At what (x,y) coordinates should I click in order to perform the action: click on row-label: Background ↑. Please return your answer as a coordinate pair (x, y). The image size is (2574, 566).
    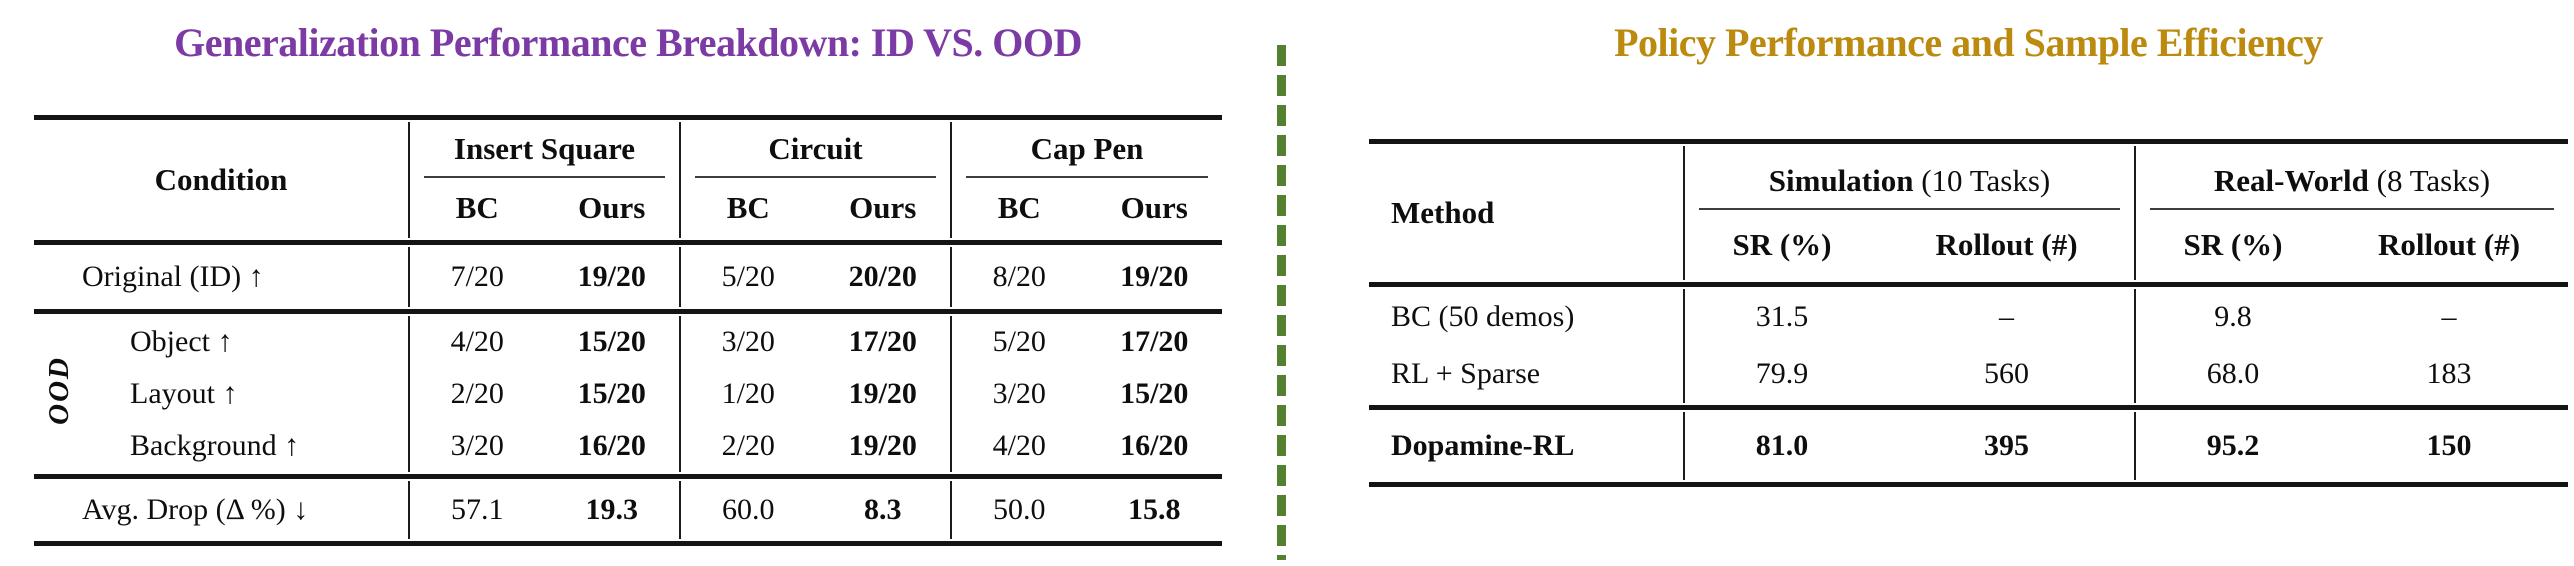
    Looking at the image, I should click on (215, 445).